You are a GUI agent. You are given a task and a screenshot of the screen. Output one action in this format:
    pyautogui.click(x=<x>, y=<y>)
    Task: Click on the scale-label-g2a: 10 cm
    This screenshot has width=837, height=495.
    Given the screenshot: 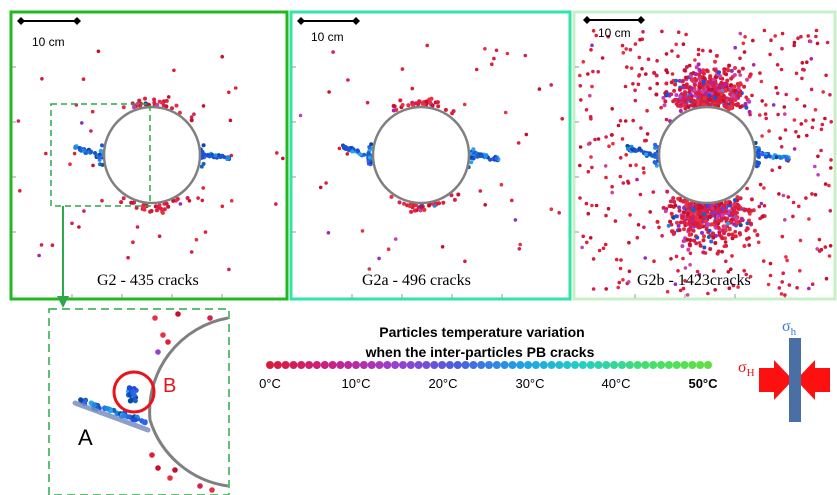 What is the action you would take?
    pyautogui.click(x=327, y=37)
    